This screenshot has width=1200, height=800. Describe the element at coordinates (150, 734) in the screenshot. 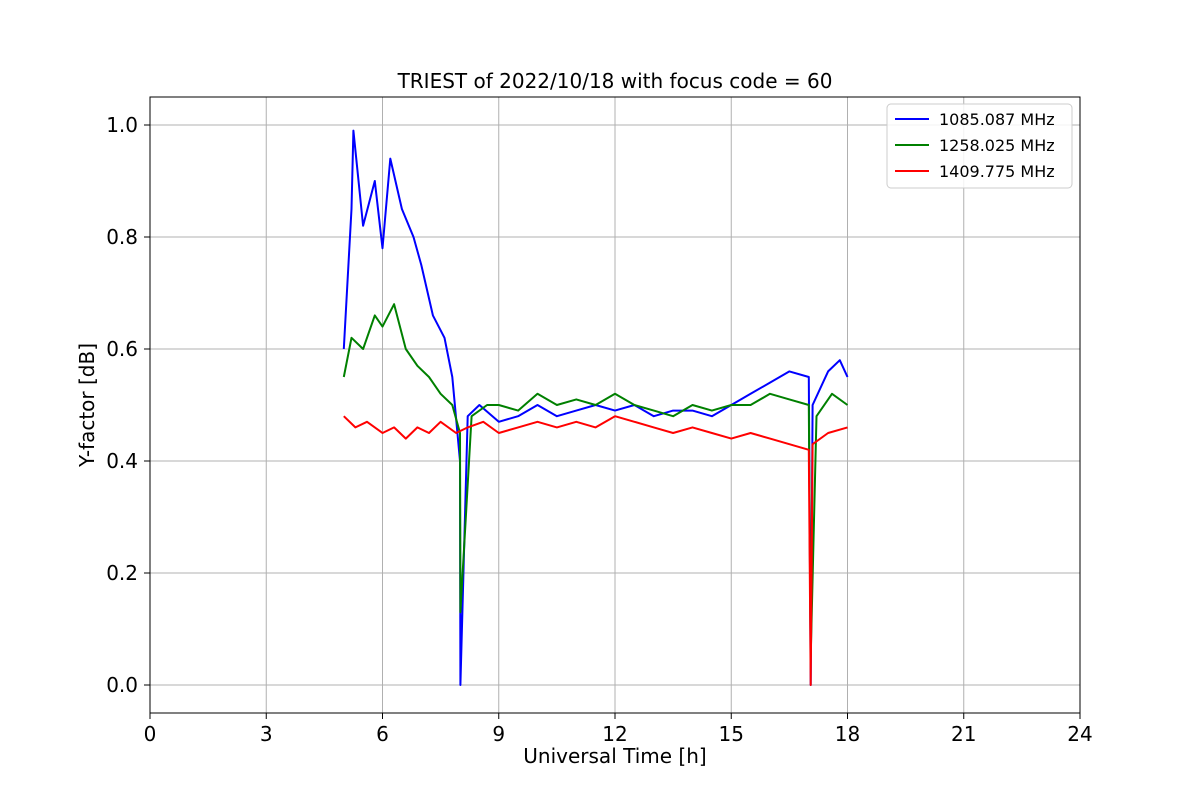

I see `x-tick-label: 0` at that location.